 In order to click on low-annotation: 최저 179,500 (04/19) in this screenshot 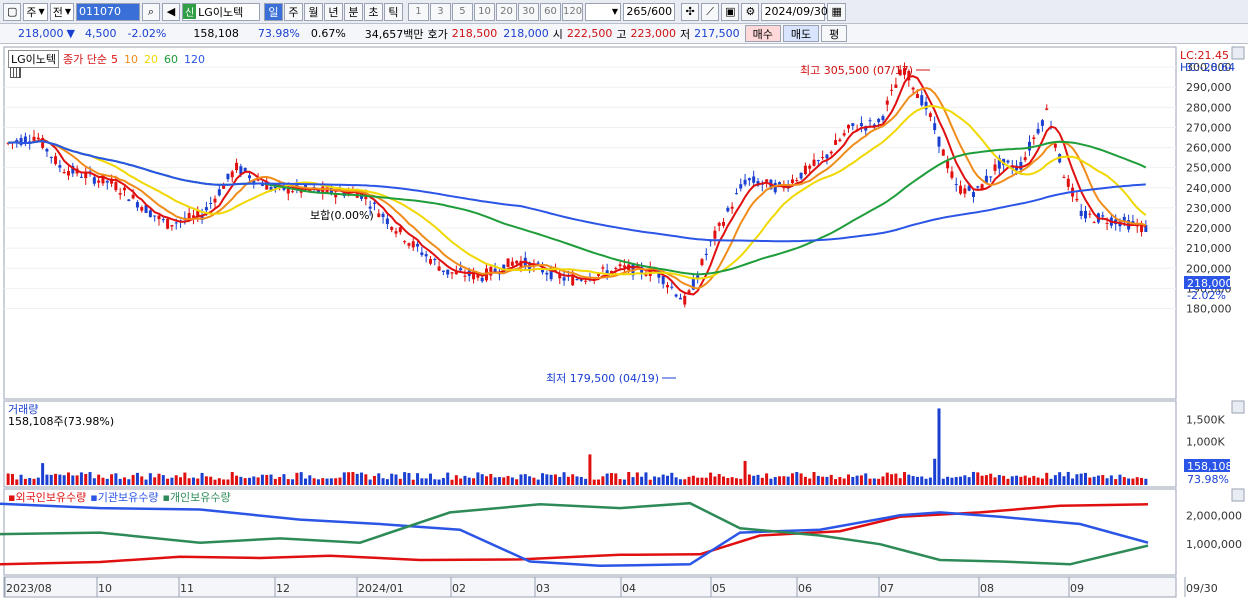, I will do `click(602, 378)`.